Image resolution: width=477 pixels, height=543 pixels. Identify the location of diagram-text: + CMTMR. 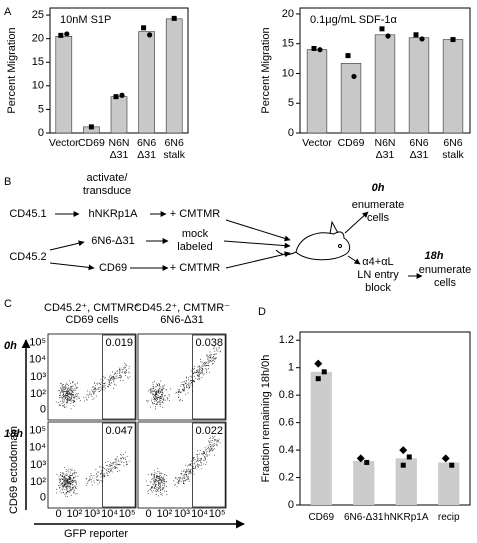
(195, 214).